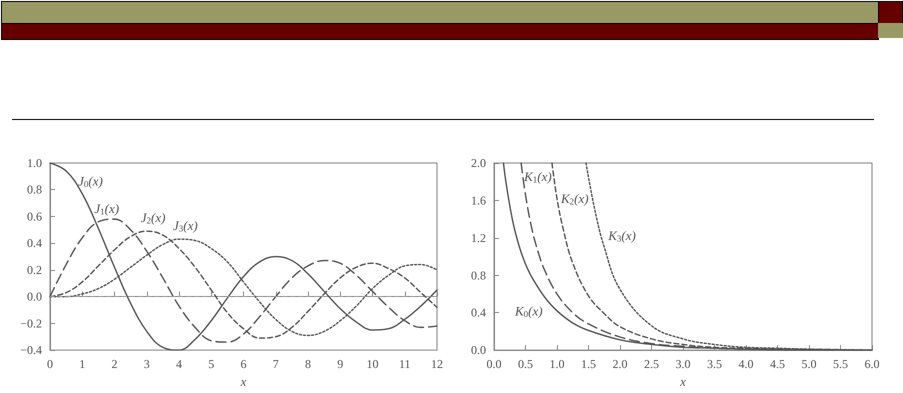 The width and height of the screenshot is (903, 393). I want to click on x-tick-label: 4, so click(179, 364).